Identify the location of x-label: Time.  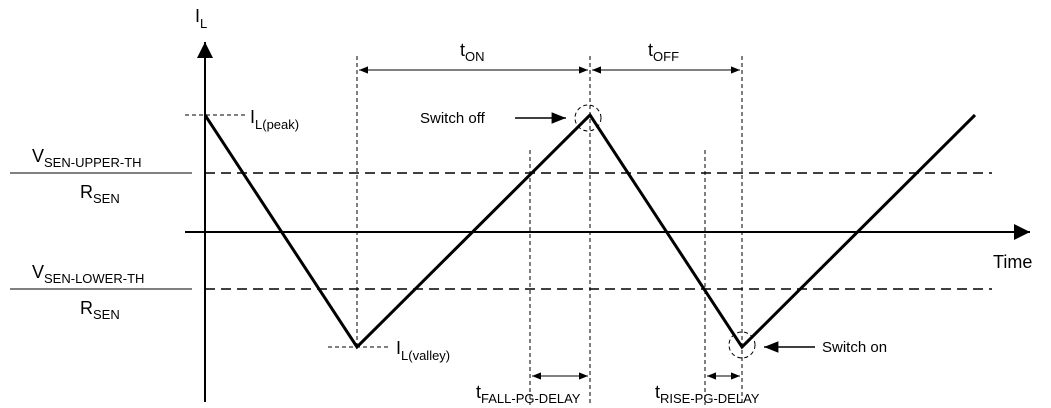
(1012, 262).